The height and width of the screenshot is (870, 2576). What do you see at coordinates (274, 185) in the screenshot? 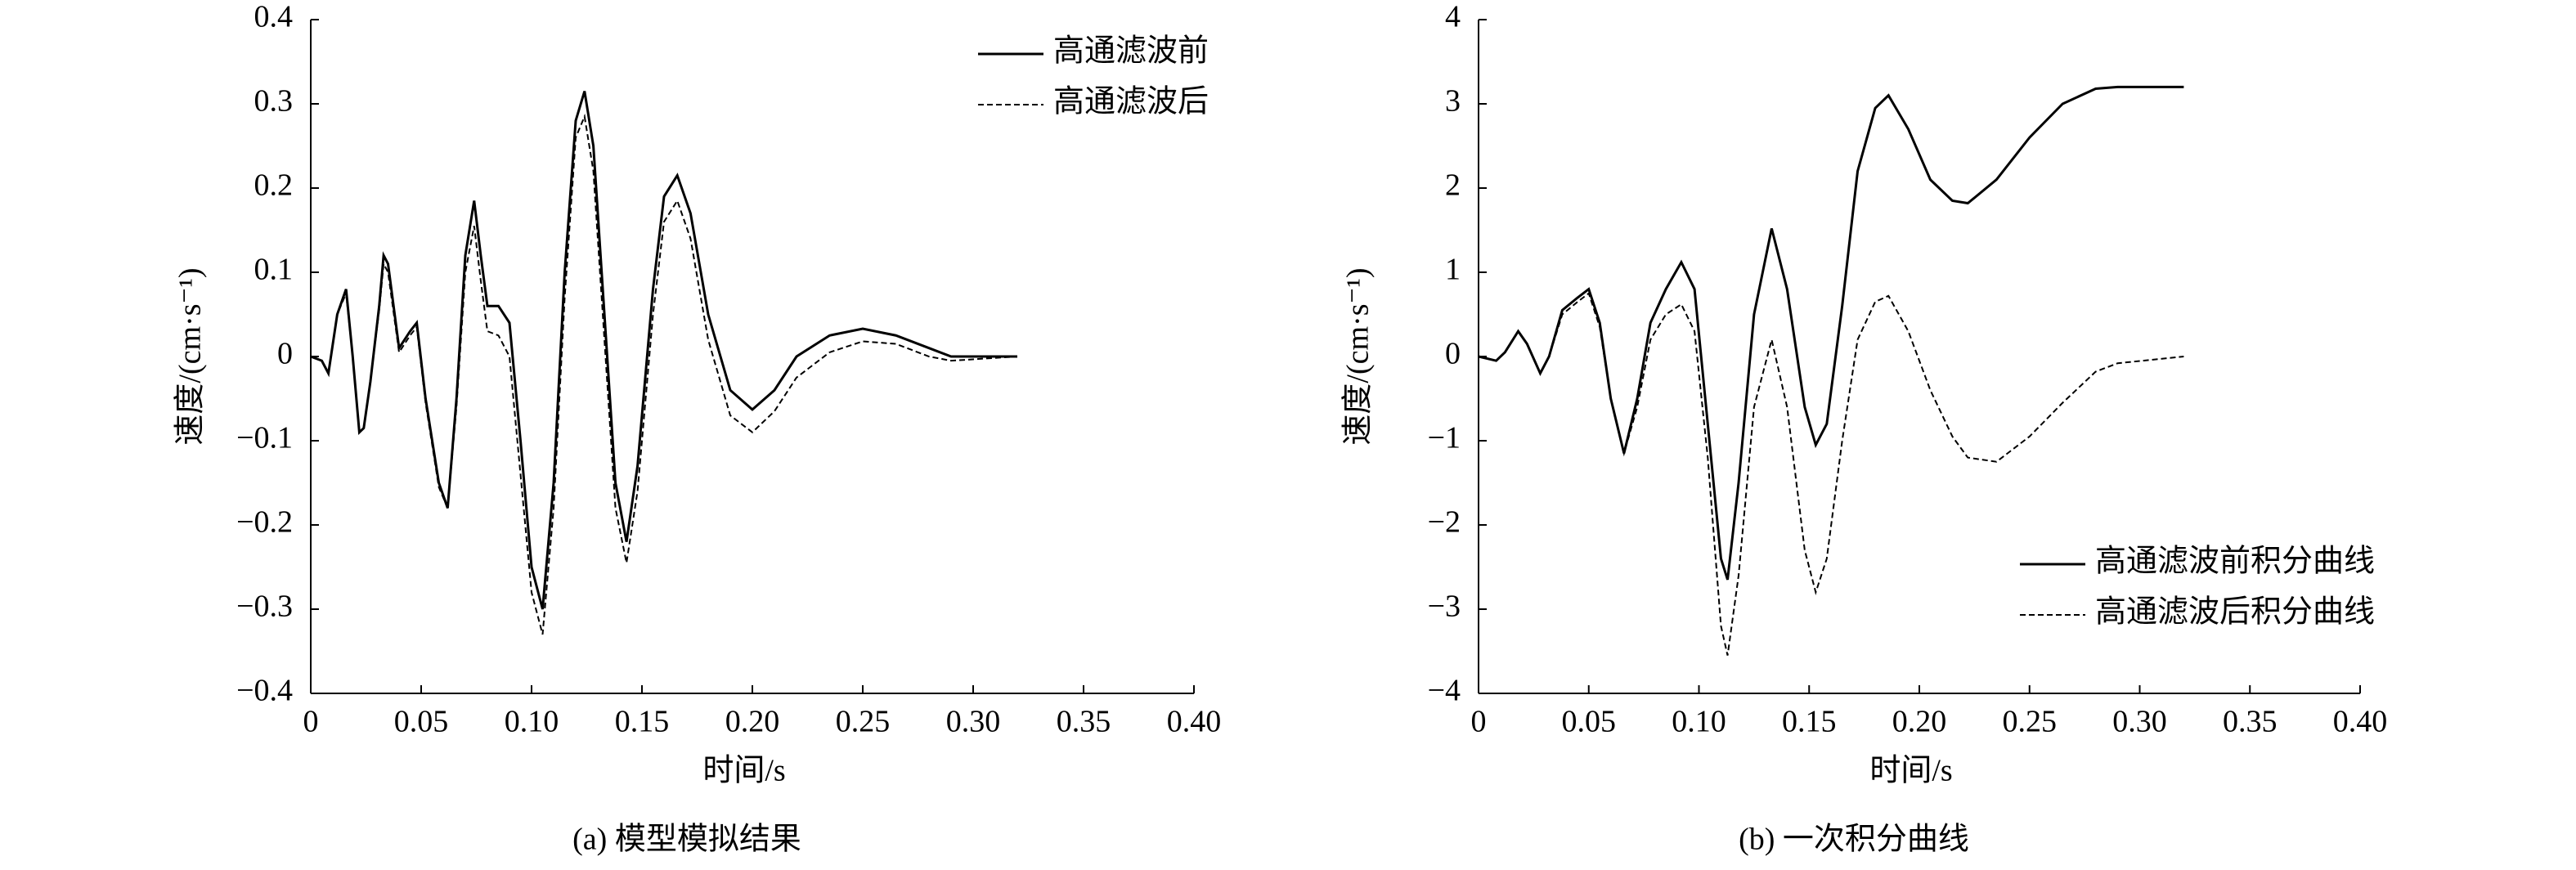
I see `y-tick-label: 0.2` at bounding box center [274, 185].